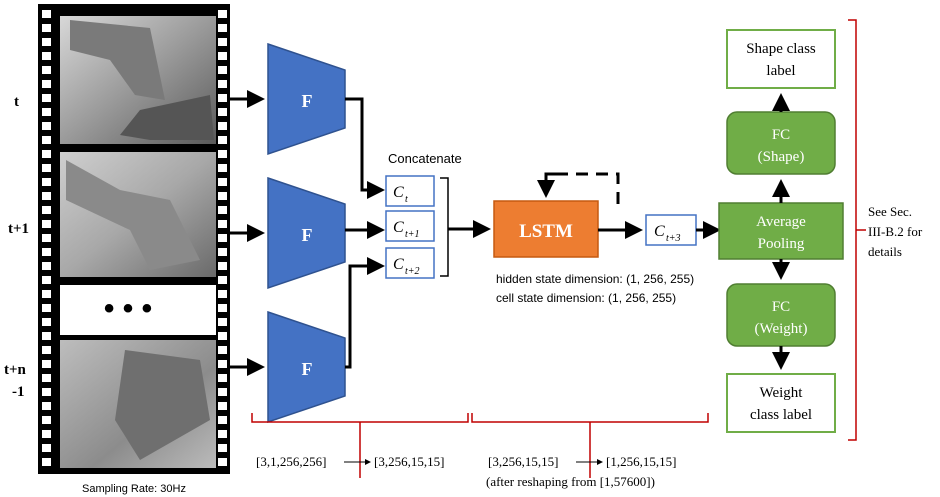 This screenshot has width=940, height=497. What do you see at coordinates (306, 233) in the screenshot?
I see `encoder-t1: F` at bounding box center [306, 233].